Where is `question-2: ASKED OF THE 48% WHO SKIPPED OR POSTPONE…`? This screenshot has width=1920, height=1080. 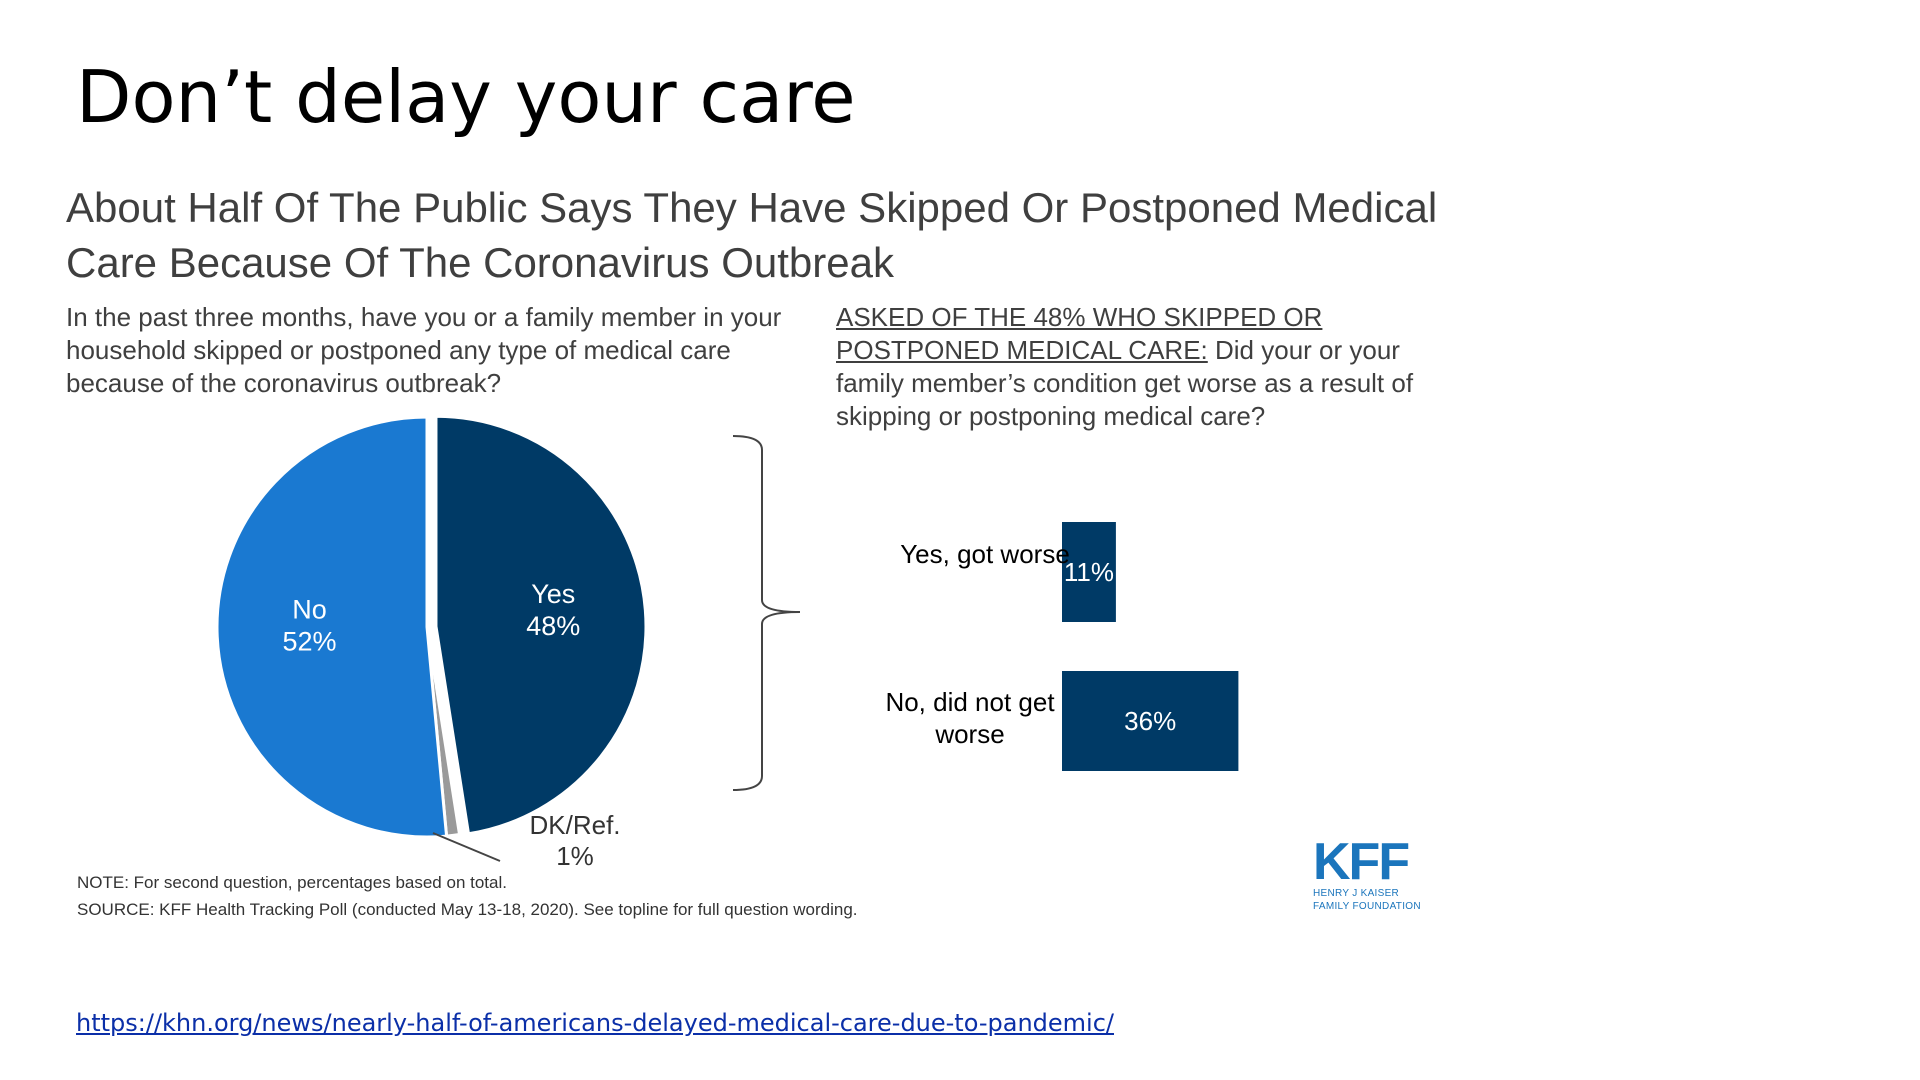 question-2: ASKED OF THE 48% WHO SKIPPED OR POSTPONE… is located at coordinates (1146, 367).